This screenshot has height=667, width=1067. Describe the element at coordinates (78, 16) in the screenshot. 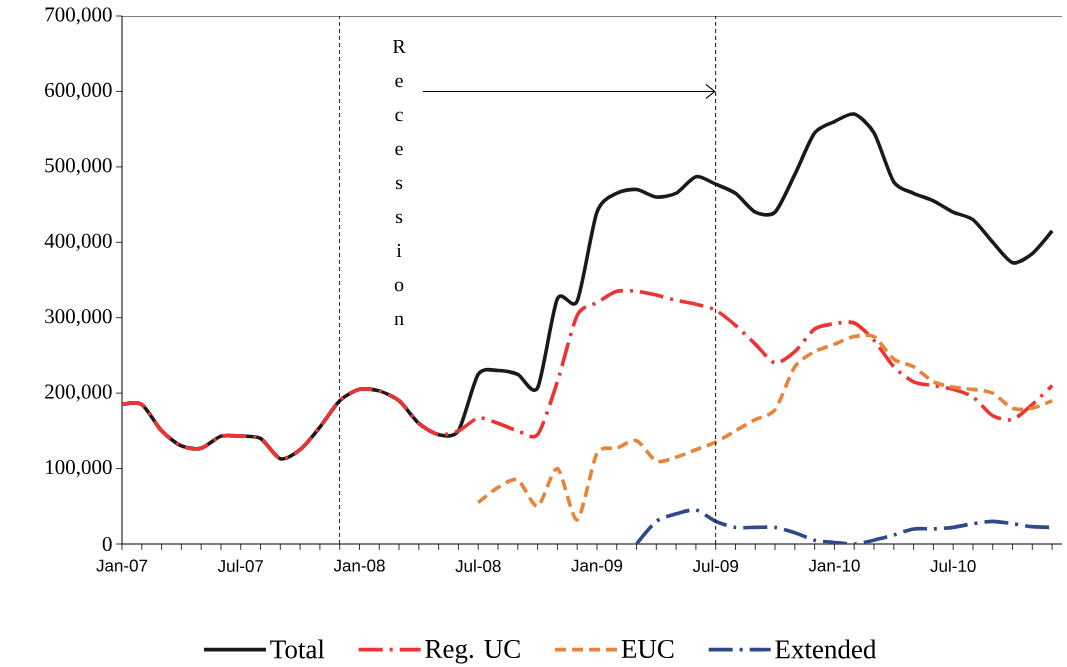

I see `y-tick-label: 700,000` at that location.